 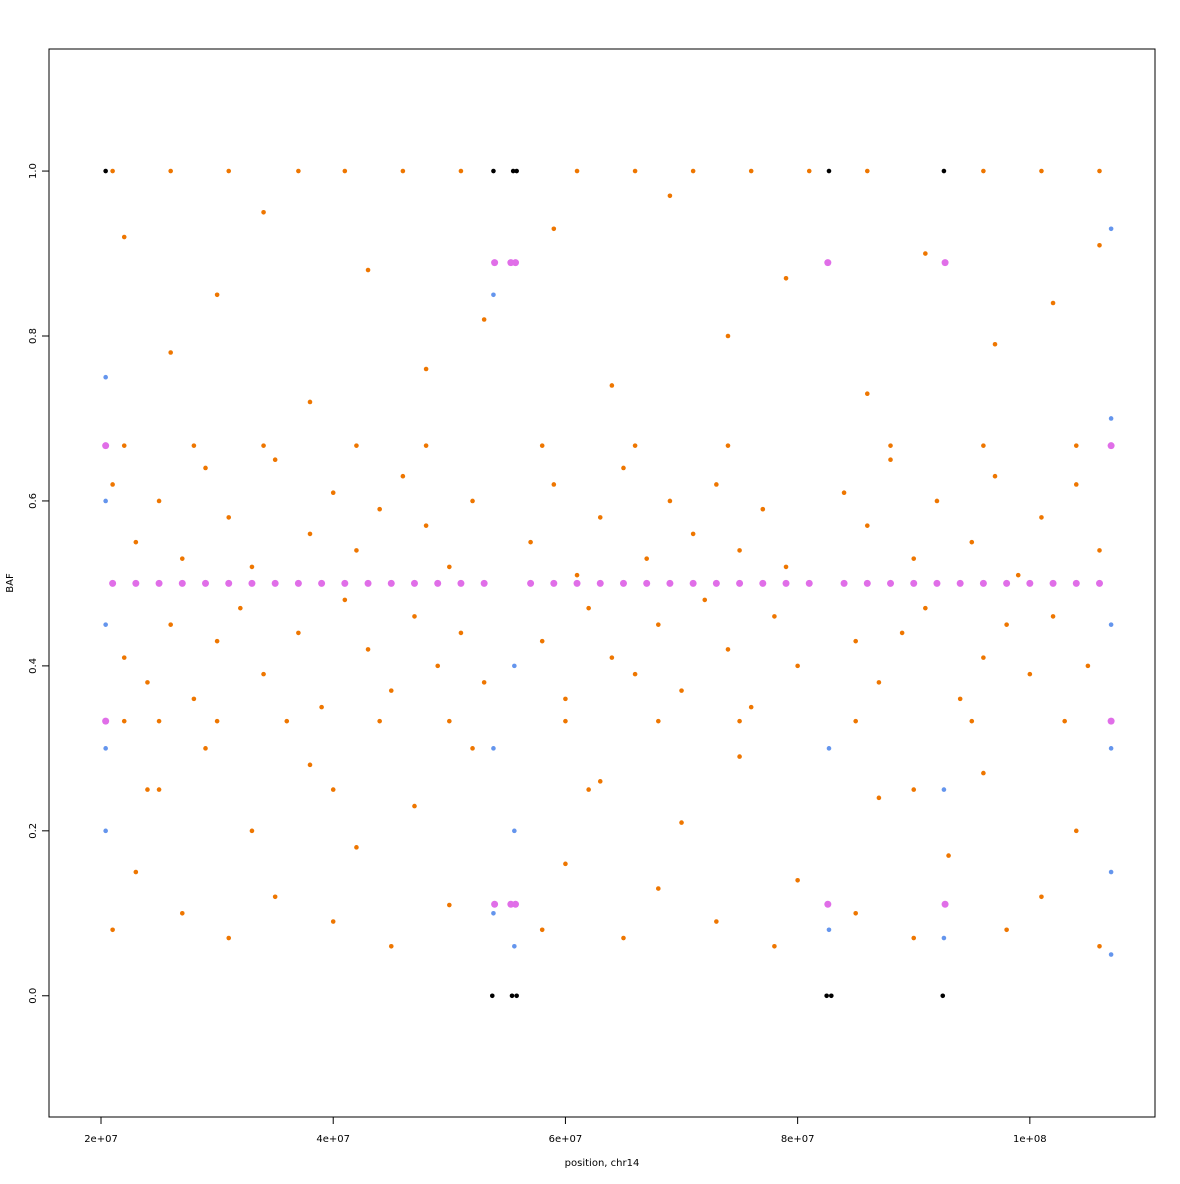 I want to click on y-tick-label: 0.6, so click(x=33, y=501).